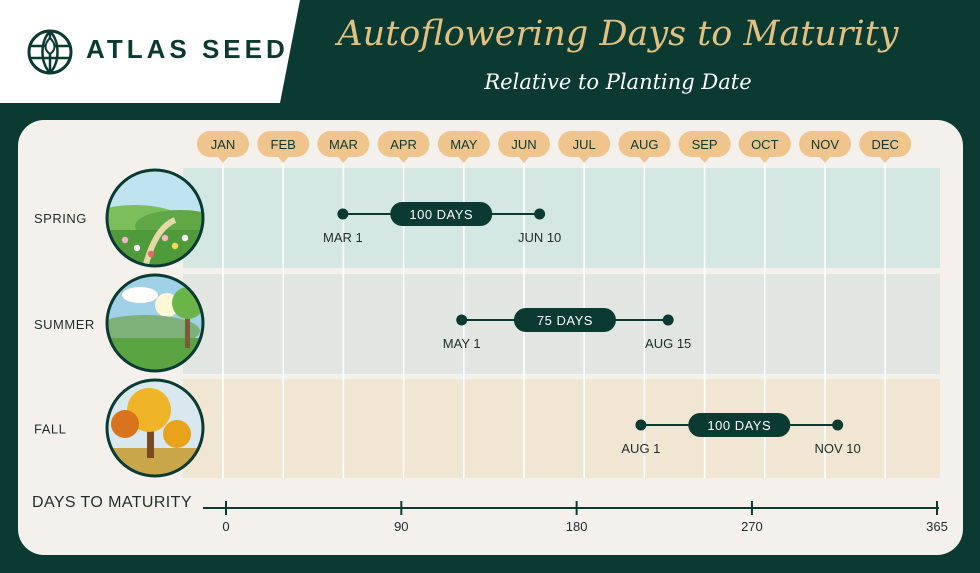  I want to click on month-tag-may: MAY, so click(463, 147).